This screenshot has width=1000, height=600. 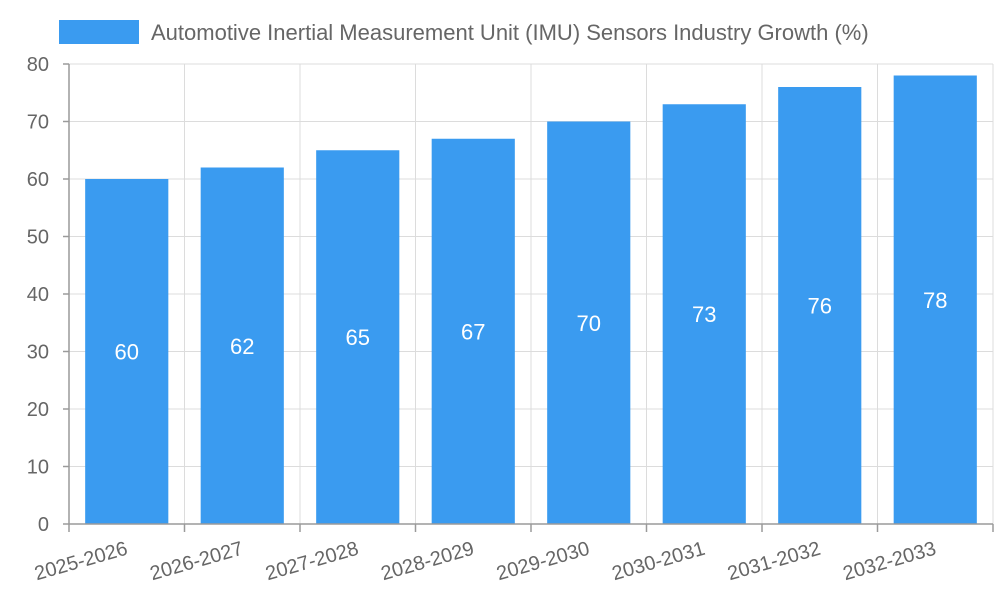 What do you see at coordinates (38, 410) in the screenshot?
I see `y-tick-label: 20` at bounding box center [38, 410].